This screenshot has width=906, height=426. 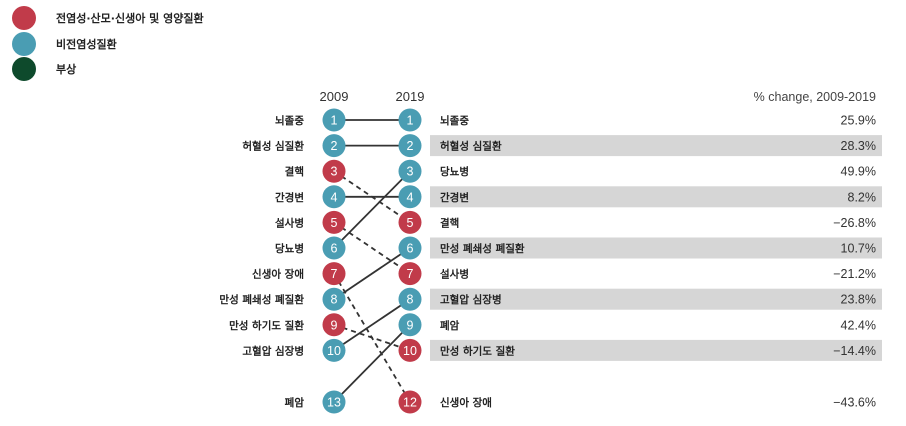 I want to click on rank-number-2009-4: 4, so click(x=334, y=197).